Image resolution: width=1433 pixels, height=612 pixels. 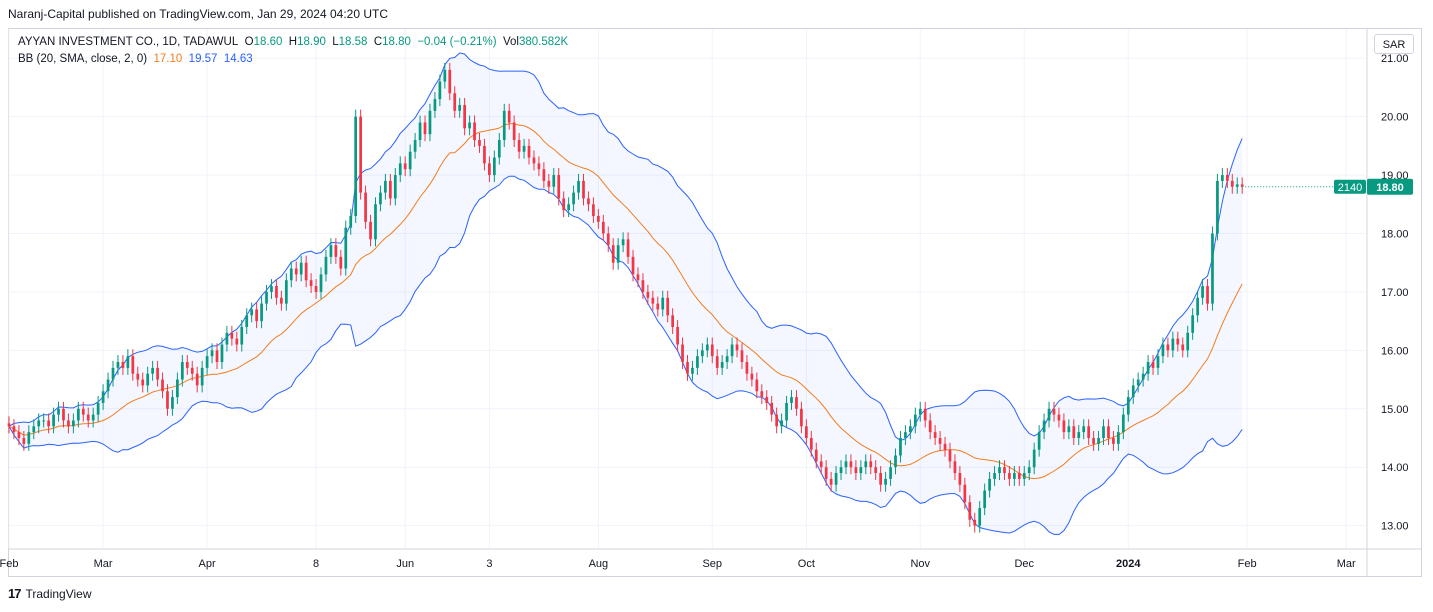 What do you see at coordinates (238, 59) in the screenshot?
I see `bb-lower-value: 14.63` at bounding box center [238, 59].